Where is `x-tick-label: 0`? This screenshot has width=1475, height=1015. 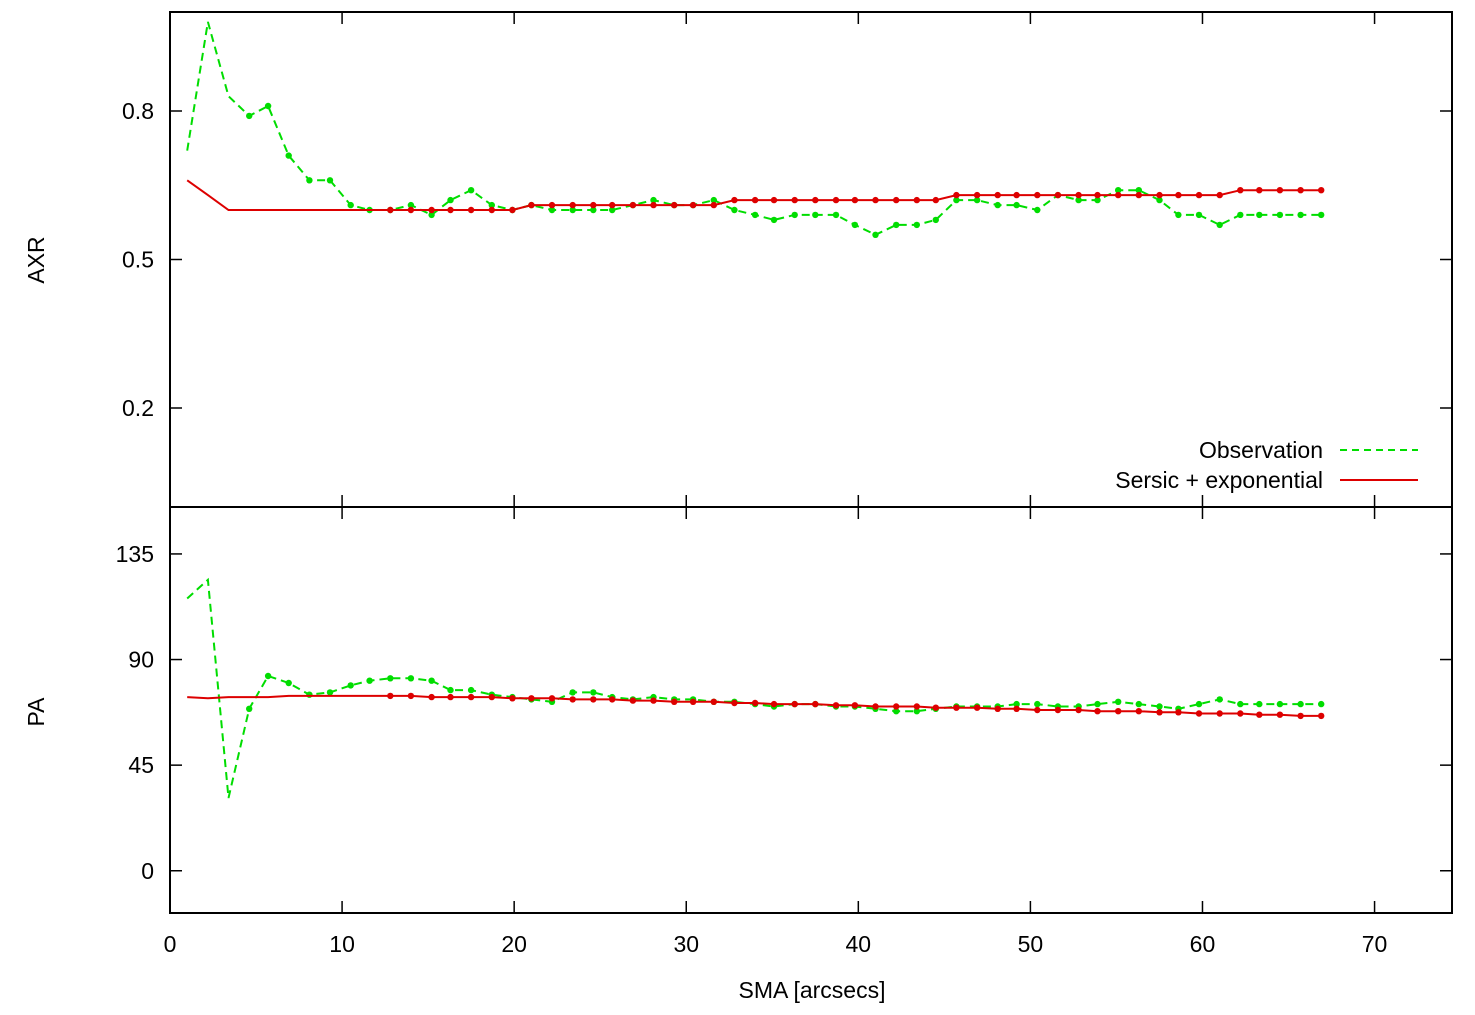 x-tick-label: 0 is located at coordinates (170, 944).